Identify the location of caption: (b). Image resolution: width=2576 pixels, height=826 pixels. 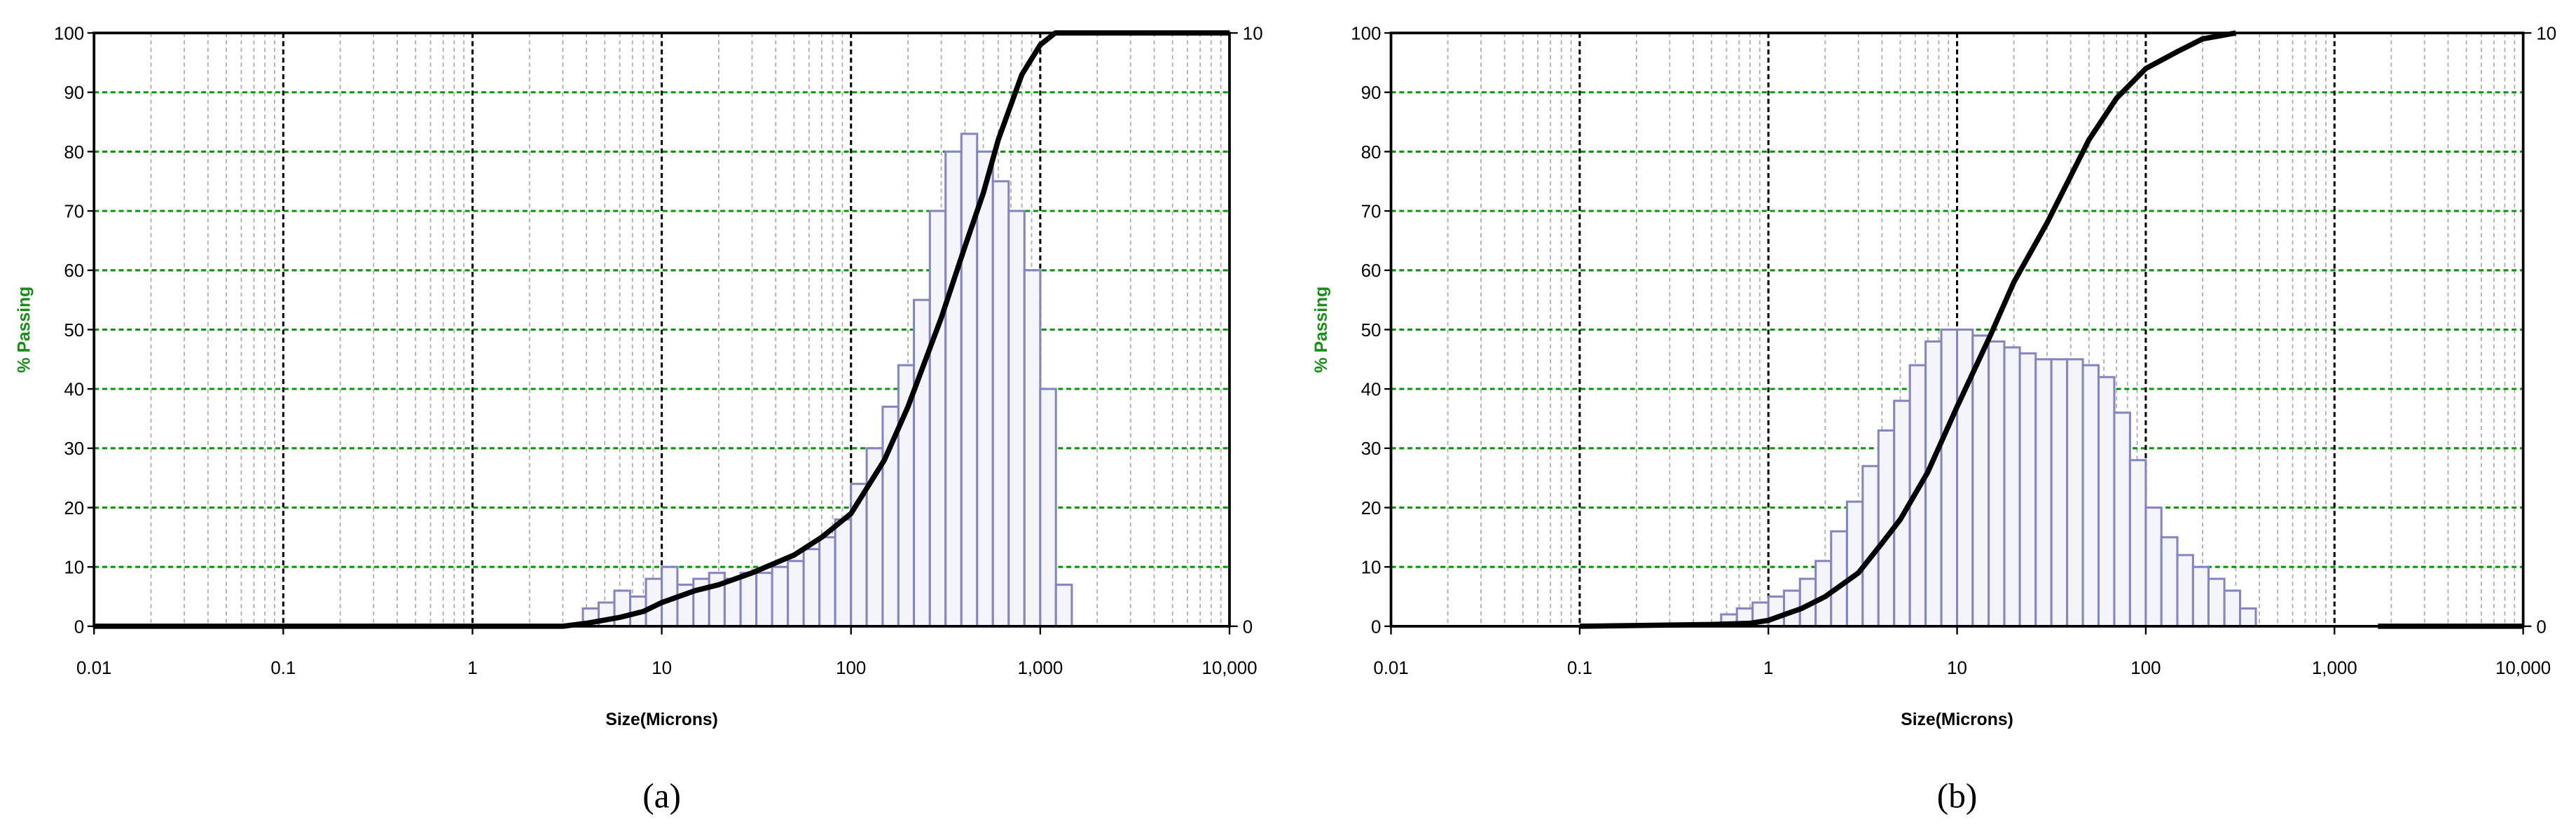
(1957, 796).